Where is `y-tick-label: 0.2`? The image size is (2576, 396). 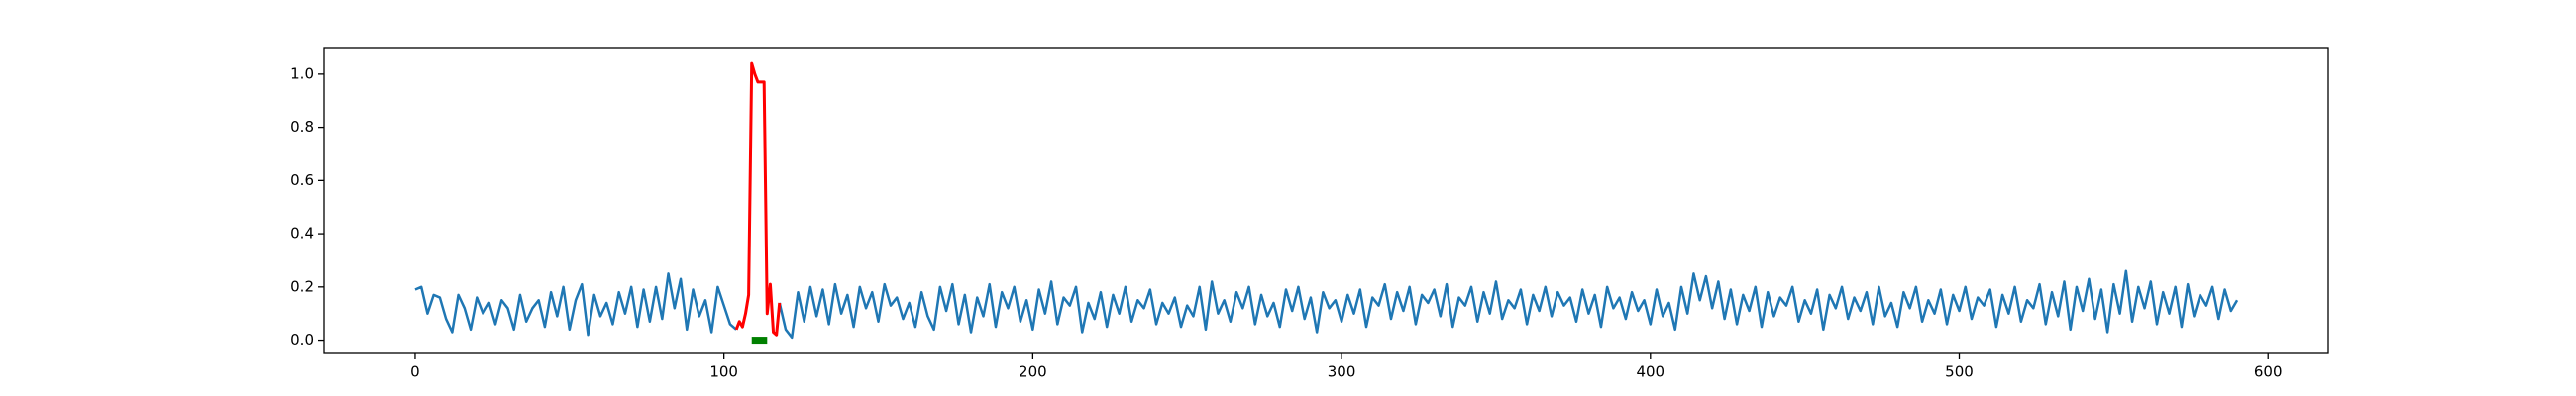
y-tick-label: 0.2 is located at coordinates (302, 286).